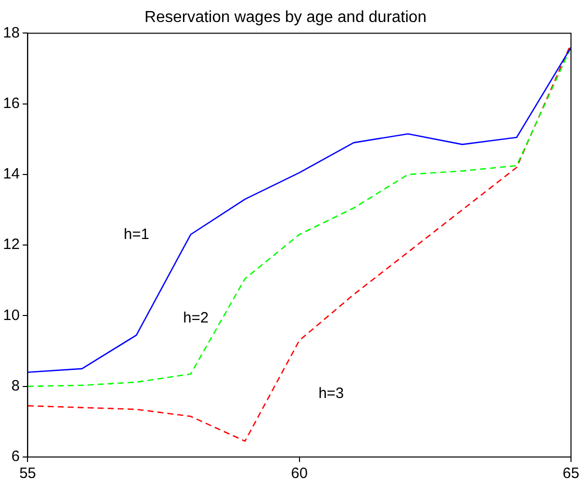 The image size is (585, 490). What do you see at coordinates (137, 234) in the screenshot?
I see `text: h=1` at bounding box center [137, 234].